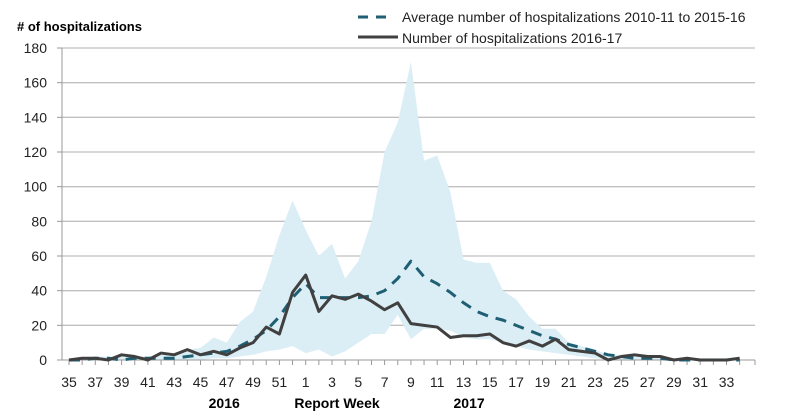 Image resolution: width=800 pixels, height=418 pixels. Describe the element at coordinates (39, 256) in the screenshot. I see `y-tick-label: 60` at that location.